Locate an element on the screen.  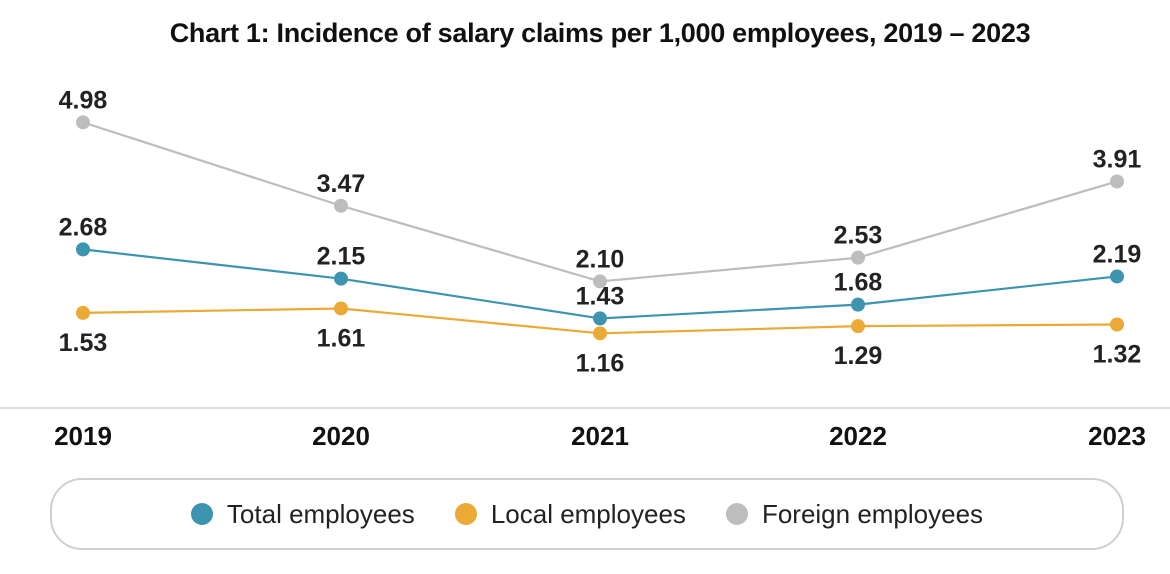
x-tick-label: 2021 is located at coordinates (600, 436).